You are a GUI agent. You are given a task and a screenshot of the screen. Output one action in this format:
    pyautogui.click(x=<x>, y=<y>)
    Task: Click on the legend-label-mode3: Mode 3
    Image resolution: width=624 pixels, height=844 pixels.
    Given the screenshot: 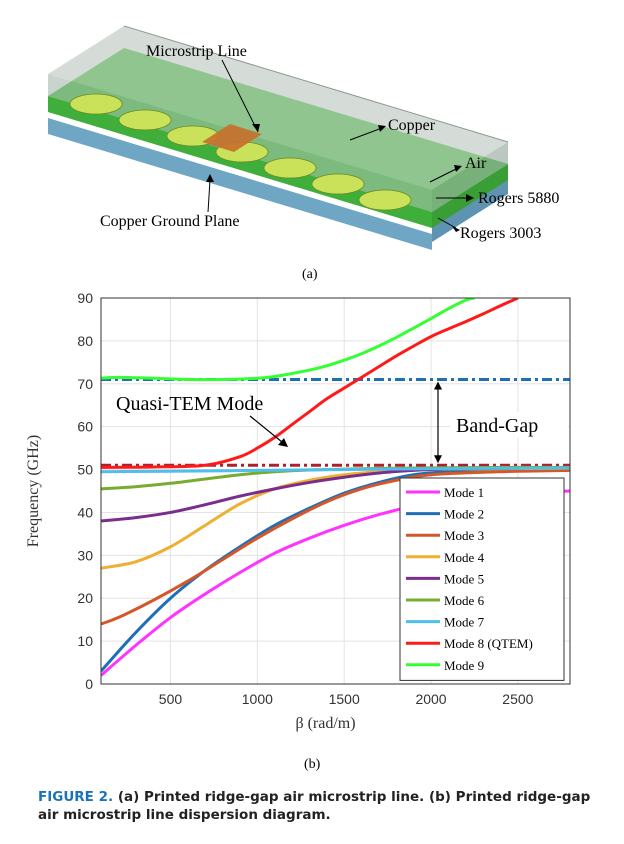 What is the action you would take?
    pyautogui.click(x=464, y=535)
    